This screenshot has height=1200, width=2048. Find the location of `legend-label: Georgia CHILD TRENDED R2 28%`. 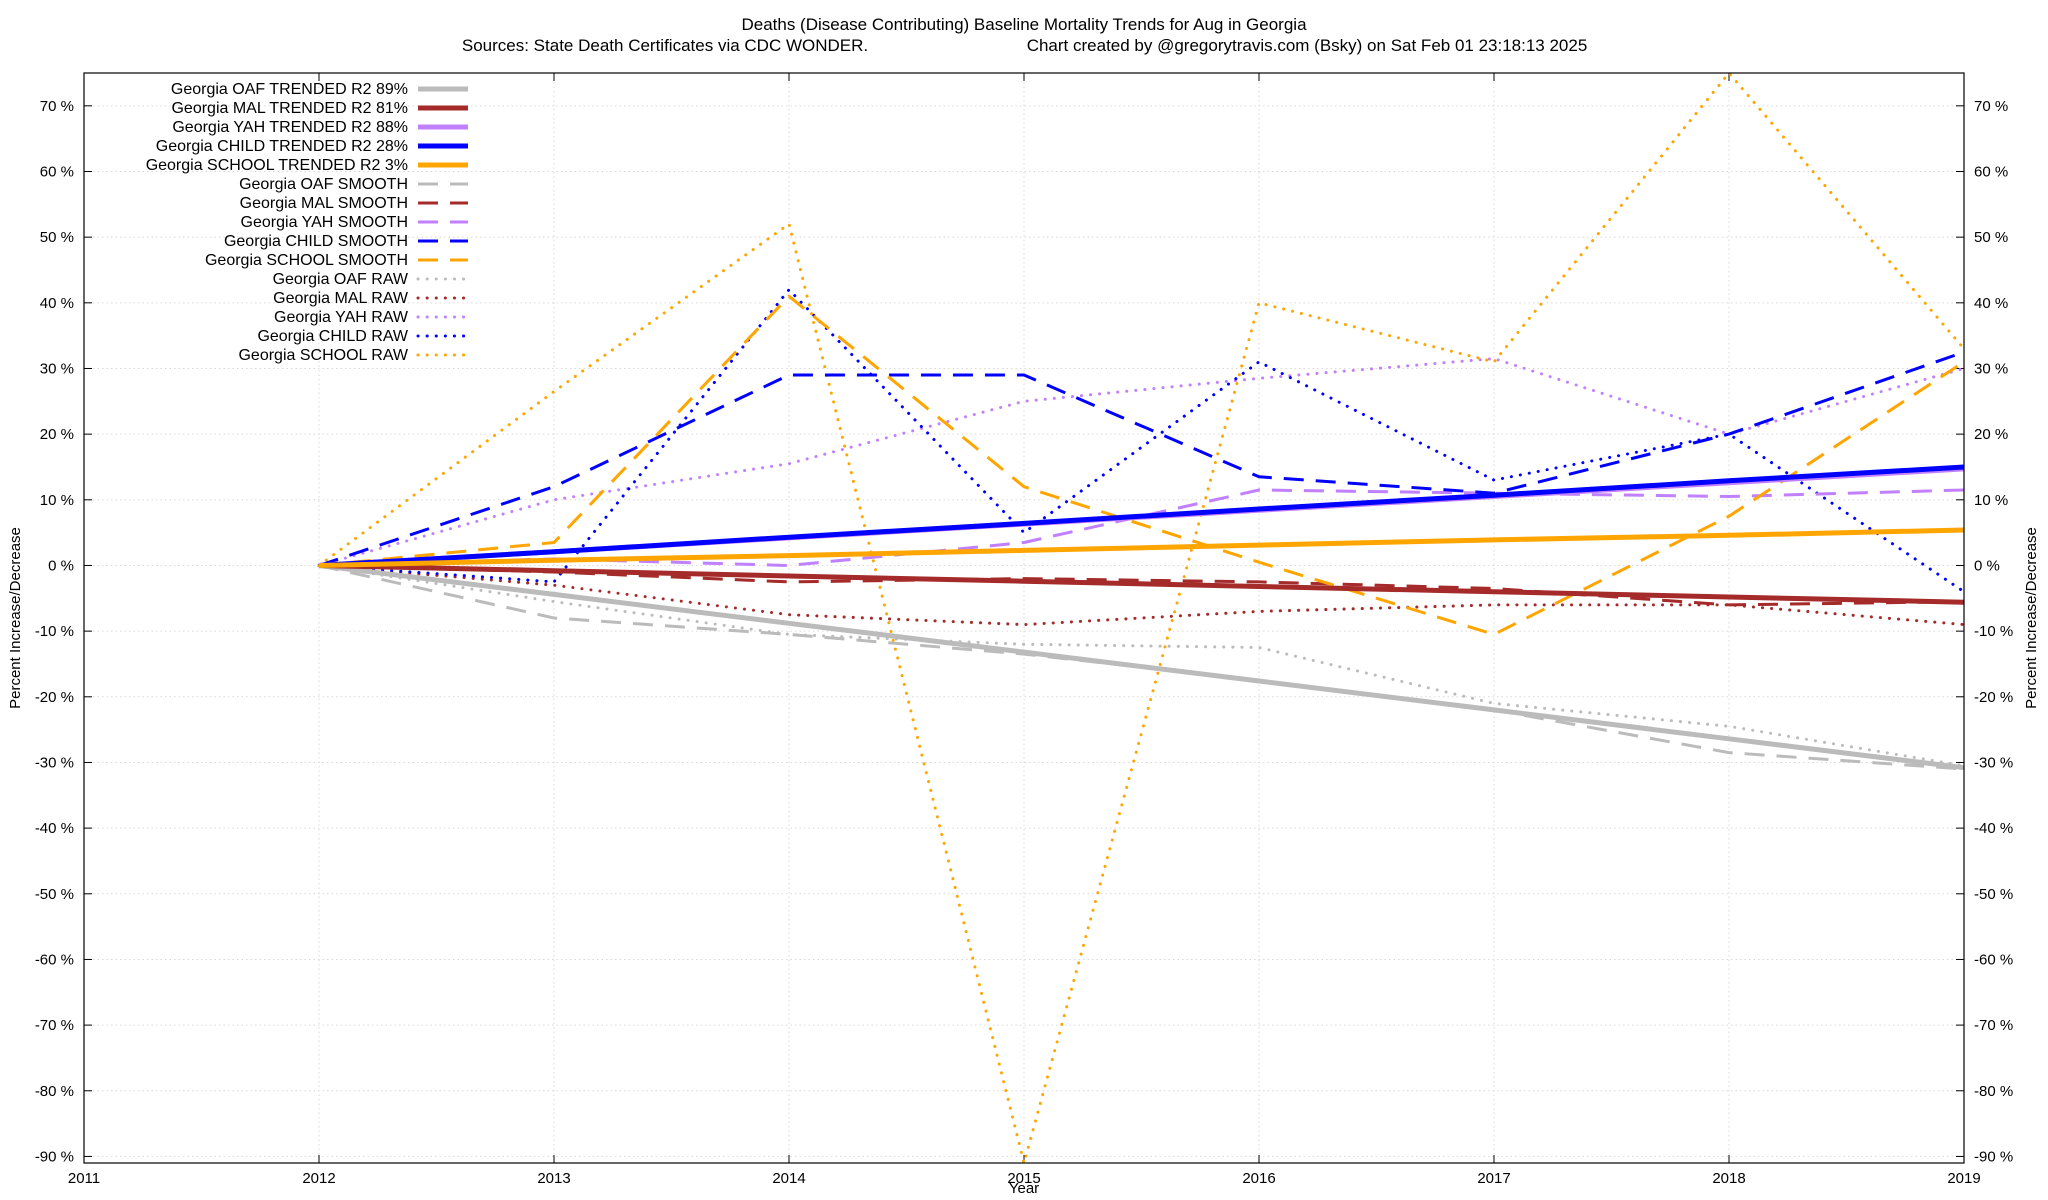

legend-label: Georgia CHILD TRENDED R2 28% is located at coordinates (282, 146).